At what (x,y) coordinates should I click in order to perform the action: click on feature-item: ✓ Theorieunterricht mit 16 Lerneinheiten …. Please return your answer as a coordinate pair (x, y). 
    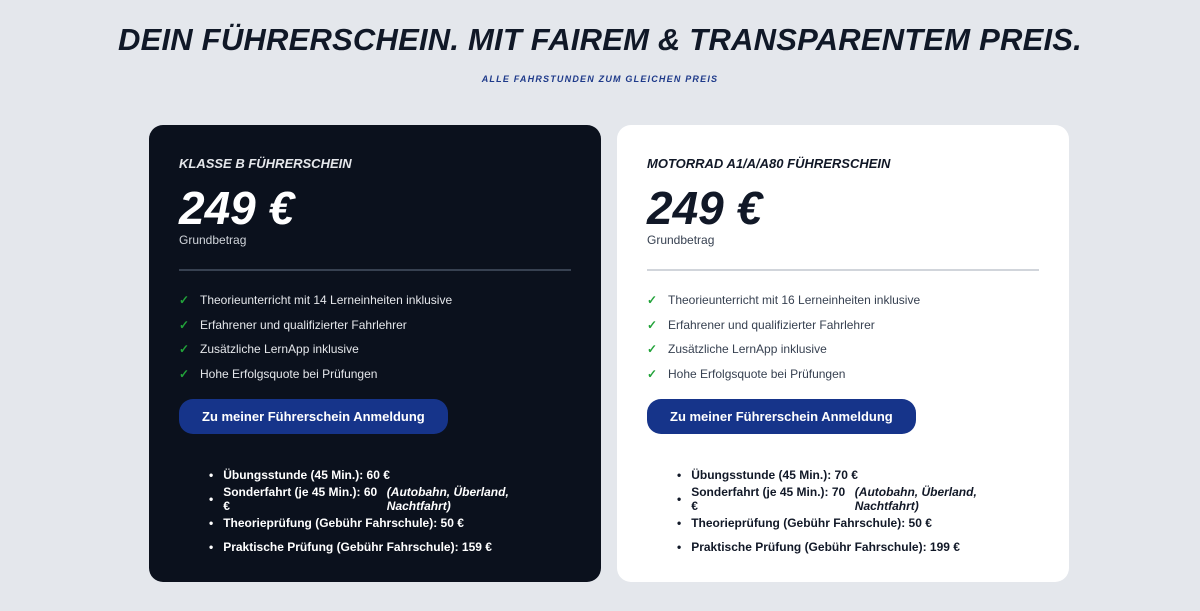
    Looking at the image, I should click on (843, 300).